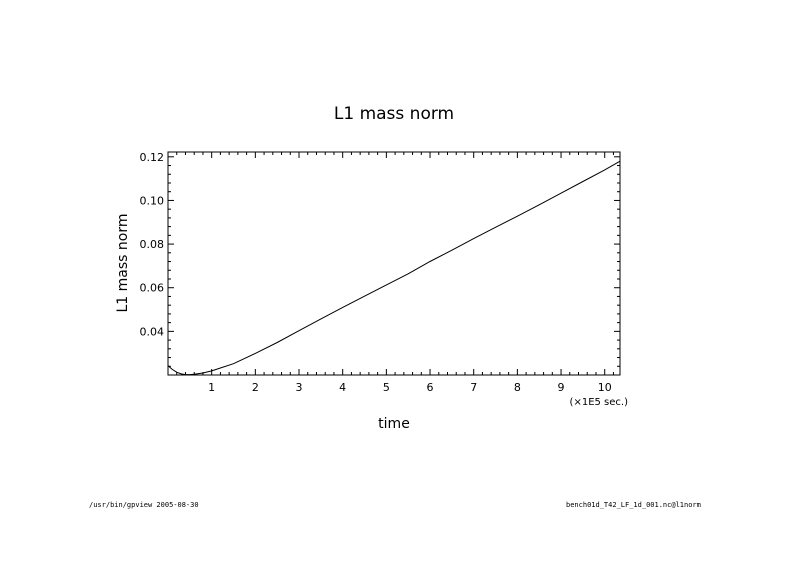 The width and height of the screenshot is (789, 562). Describe the element at coordinates (144, 505) in the screenshot. I see `footer-left: /usr/bin/gpview 2005-08-30` at that location.